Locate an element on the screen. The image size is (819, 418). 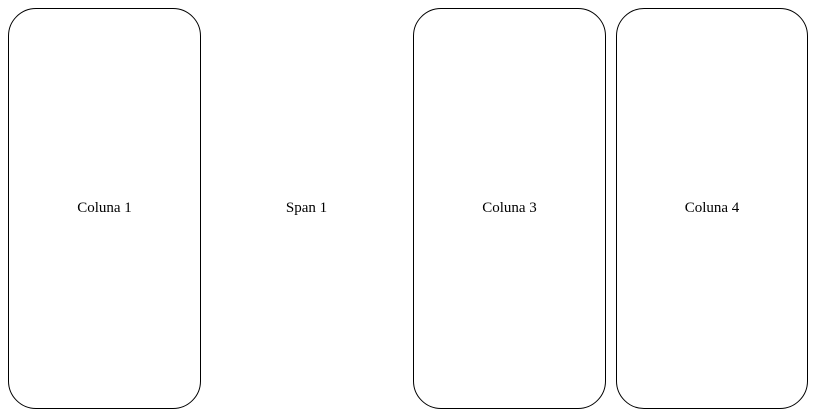
column-4-label: Coluna 4 is located at coordinates (712, 208).